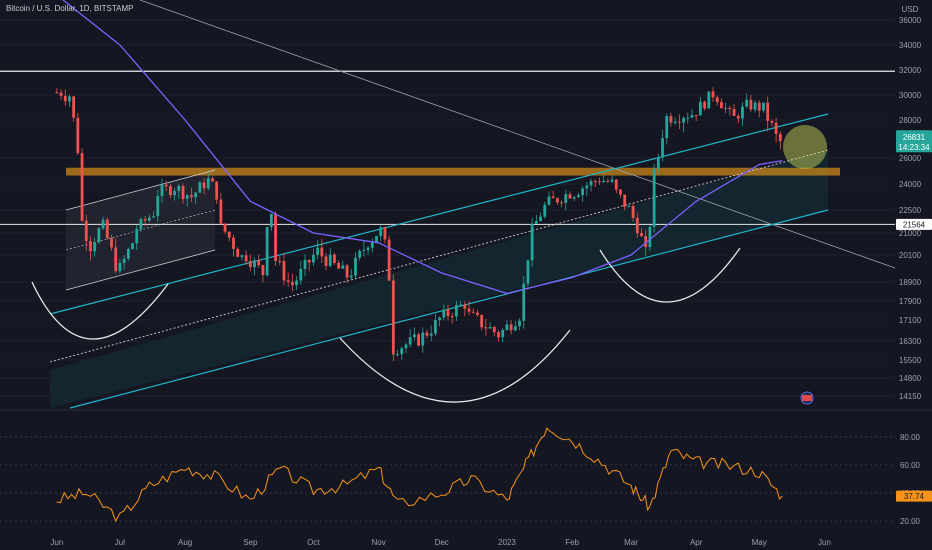  What do you see at coordinates (910, 341) in the screenshot?
I see `y-tick-label: 16300` at bounding box center [910, 341].